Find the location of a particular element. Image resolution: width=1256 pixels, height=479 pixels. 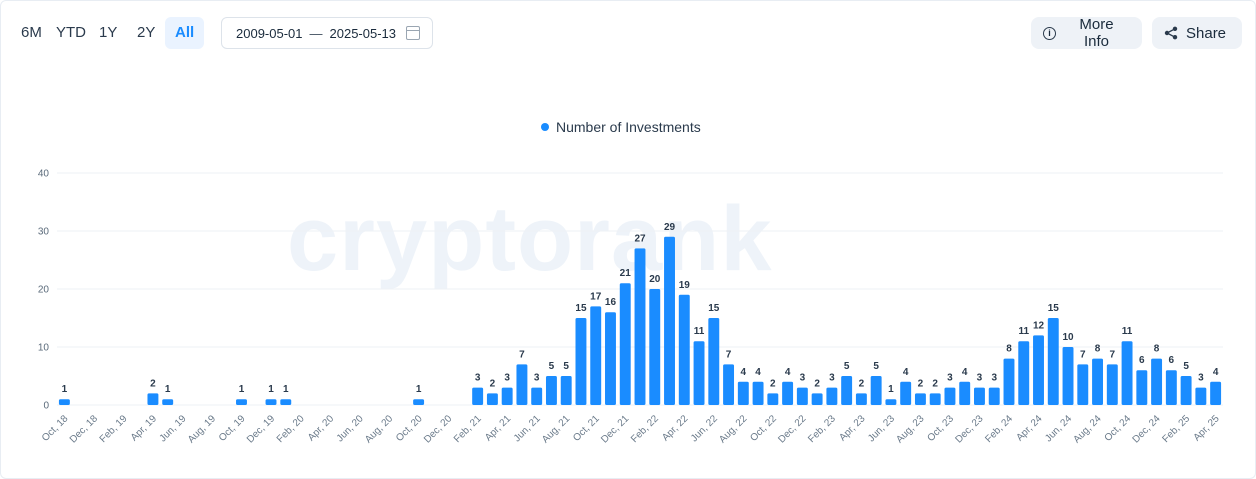

x-tick-label: Dec, 20 is located at coordinates (438, 429).